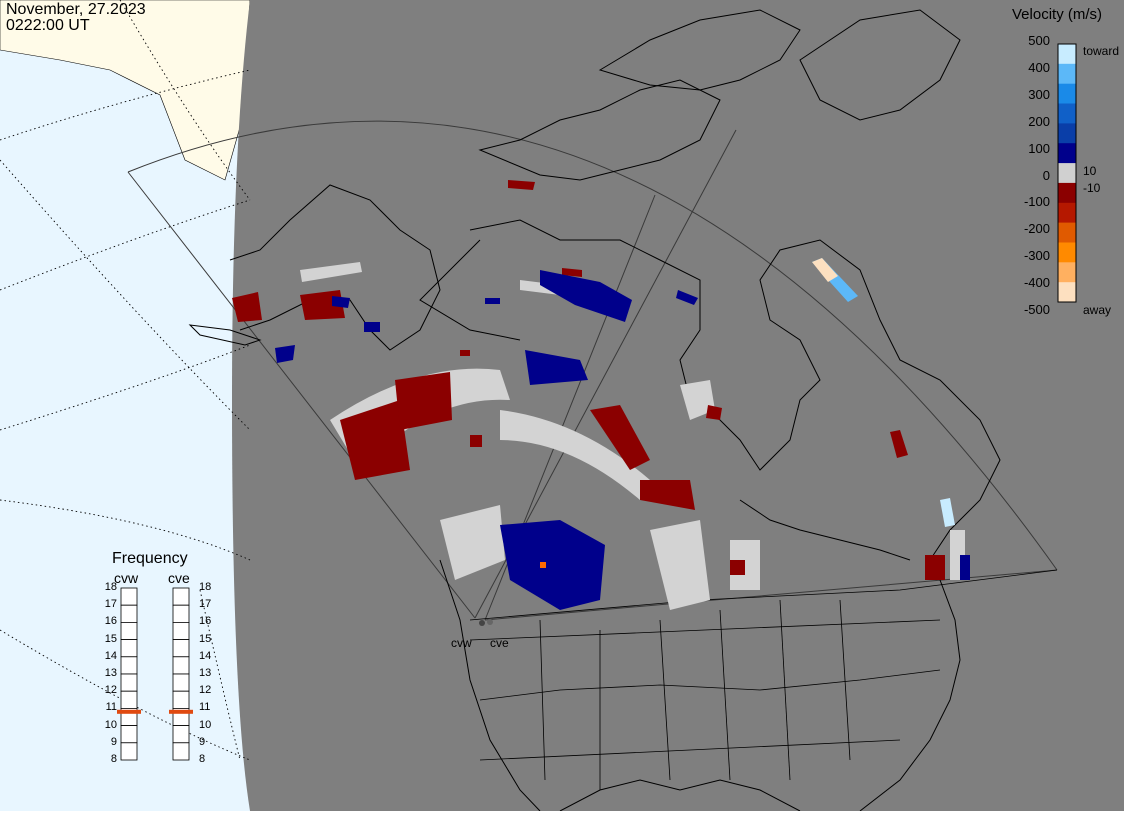 The width and height of the screenshot is (1124, 816). I want to click on frequency-scale-label-left: 17, so click(110, 604).